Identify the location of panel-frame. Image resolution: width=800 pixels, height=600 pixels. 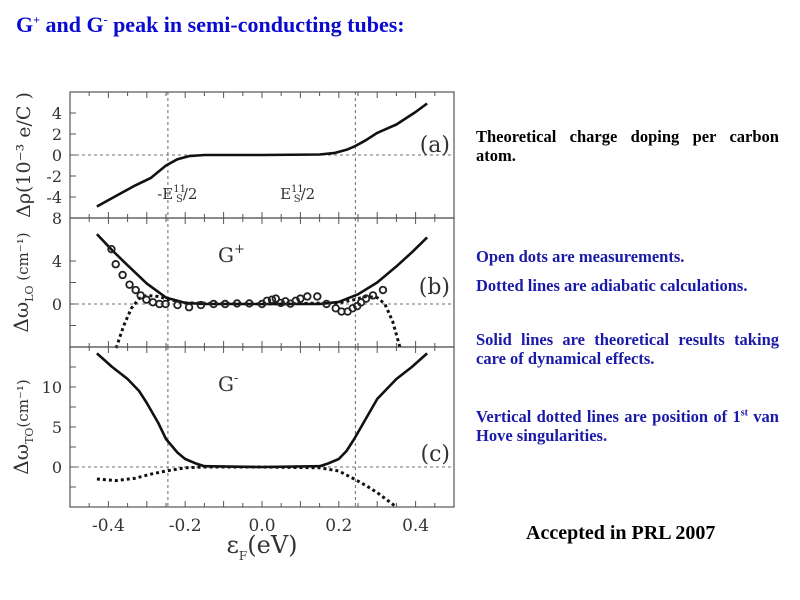
(262, 427).